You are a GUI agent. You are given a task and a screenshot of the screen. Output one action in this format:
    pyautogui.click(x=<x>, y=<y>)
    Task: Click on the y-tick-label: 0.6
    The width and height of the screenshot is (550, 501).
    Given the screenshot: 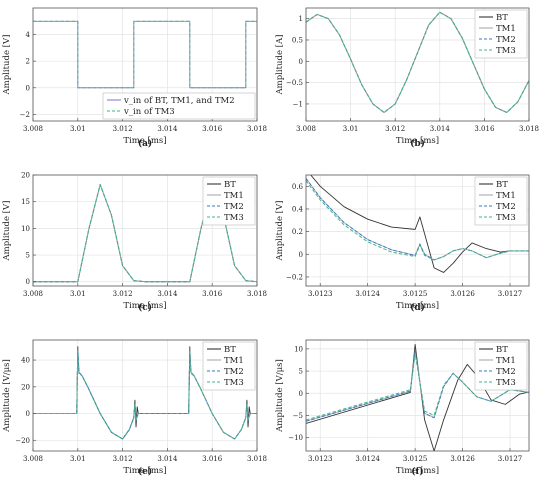 What is the action you would take?
    pyautogui.click(x=298, y=187)
    